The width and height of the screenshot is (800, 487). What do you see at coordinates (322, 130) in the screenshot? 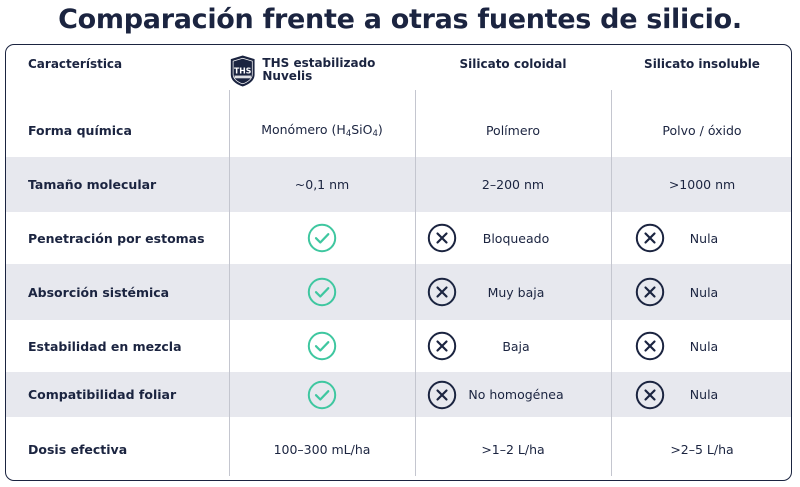
I see `row-ths-value: Monómero (H4SiO4)` at bounding box center [322, 130].